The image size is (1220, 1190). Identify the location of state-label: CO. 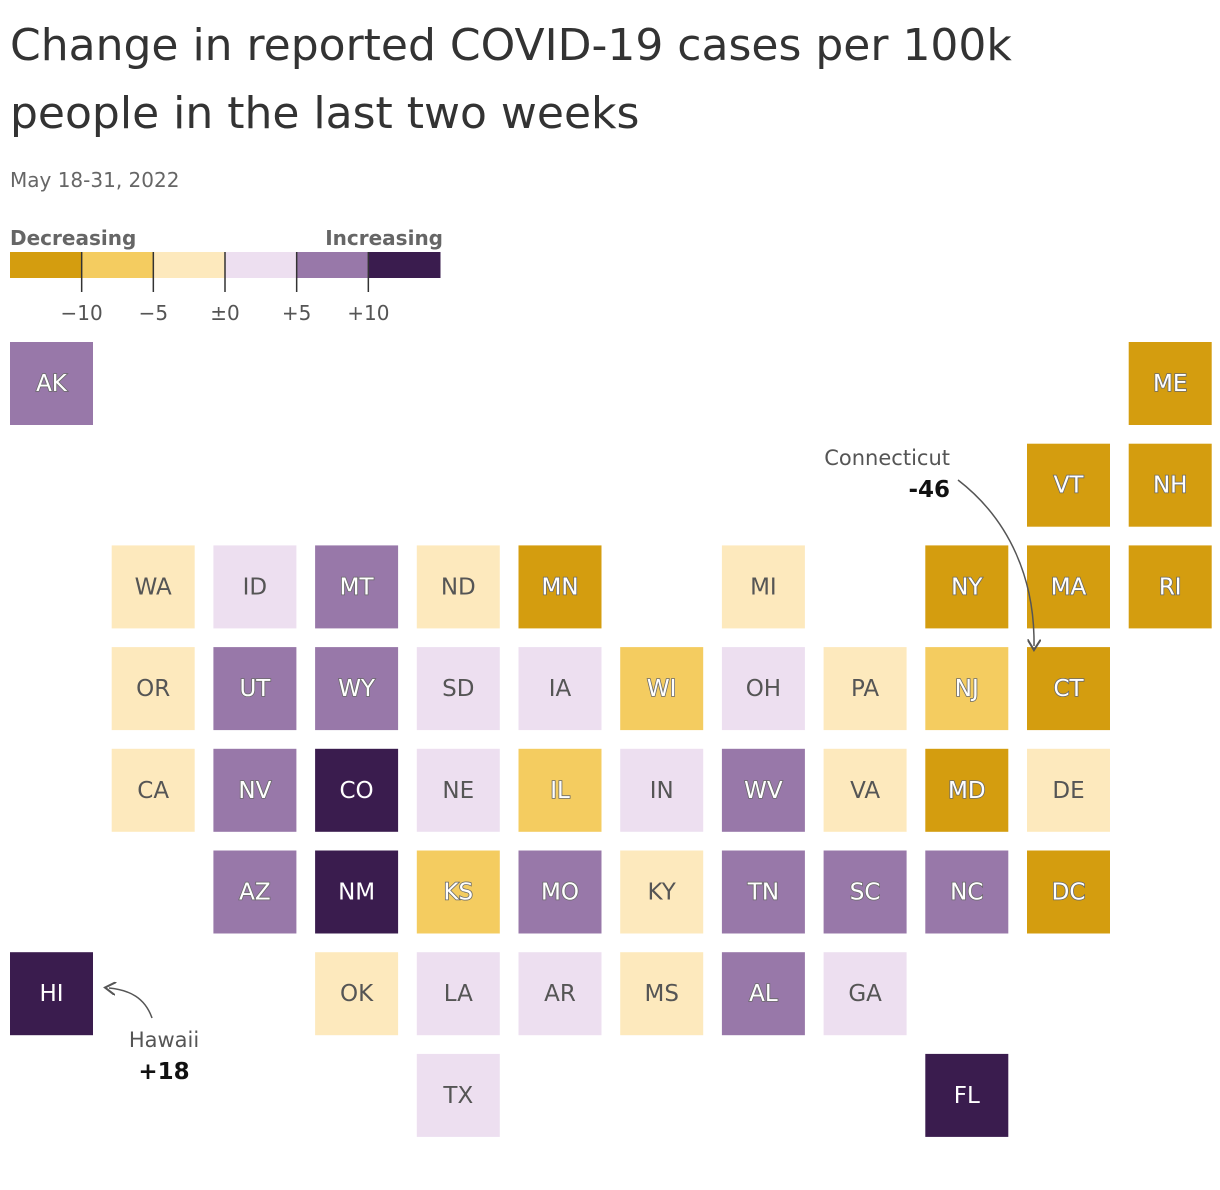
(357, 791).